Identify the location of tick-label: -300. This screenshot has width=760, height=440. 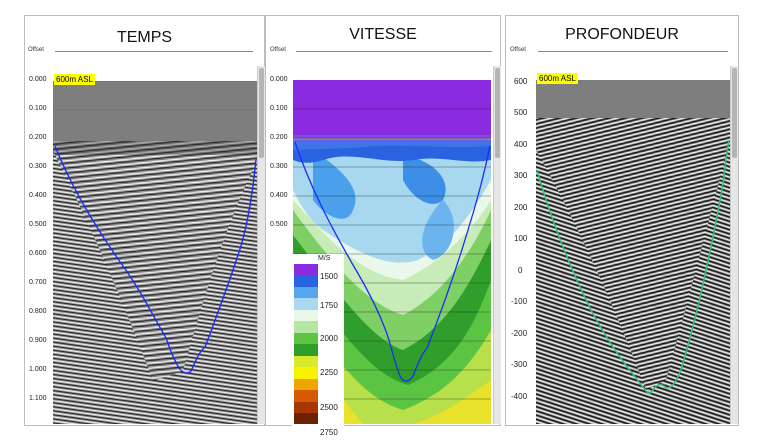
(519, 364).